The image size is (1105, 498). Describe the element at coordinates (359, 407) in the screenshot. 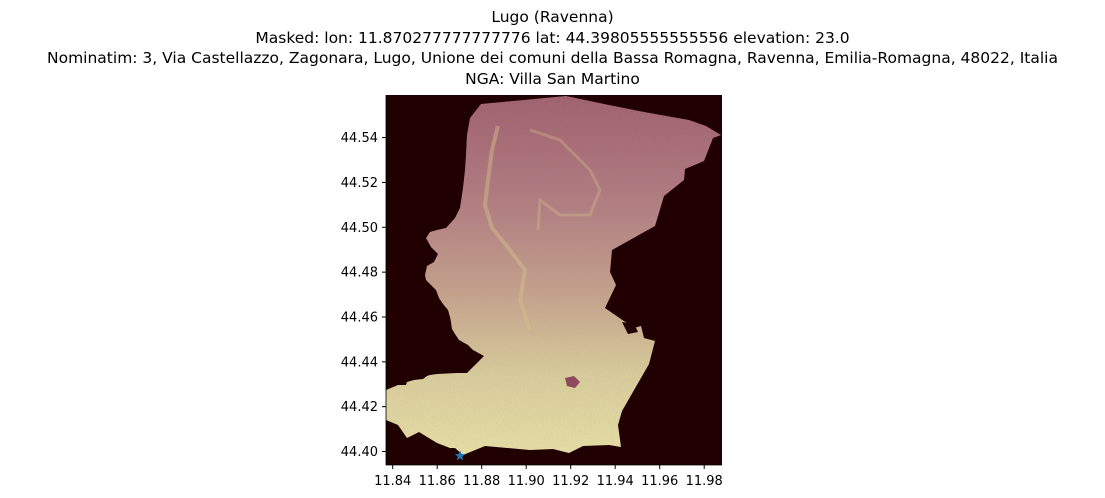

I see `y-tick-label: 44.42` at that location.